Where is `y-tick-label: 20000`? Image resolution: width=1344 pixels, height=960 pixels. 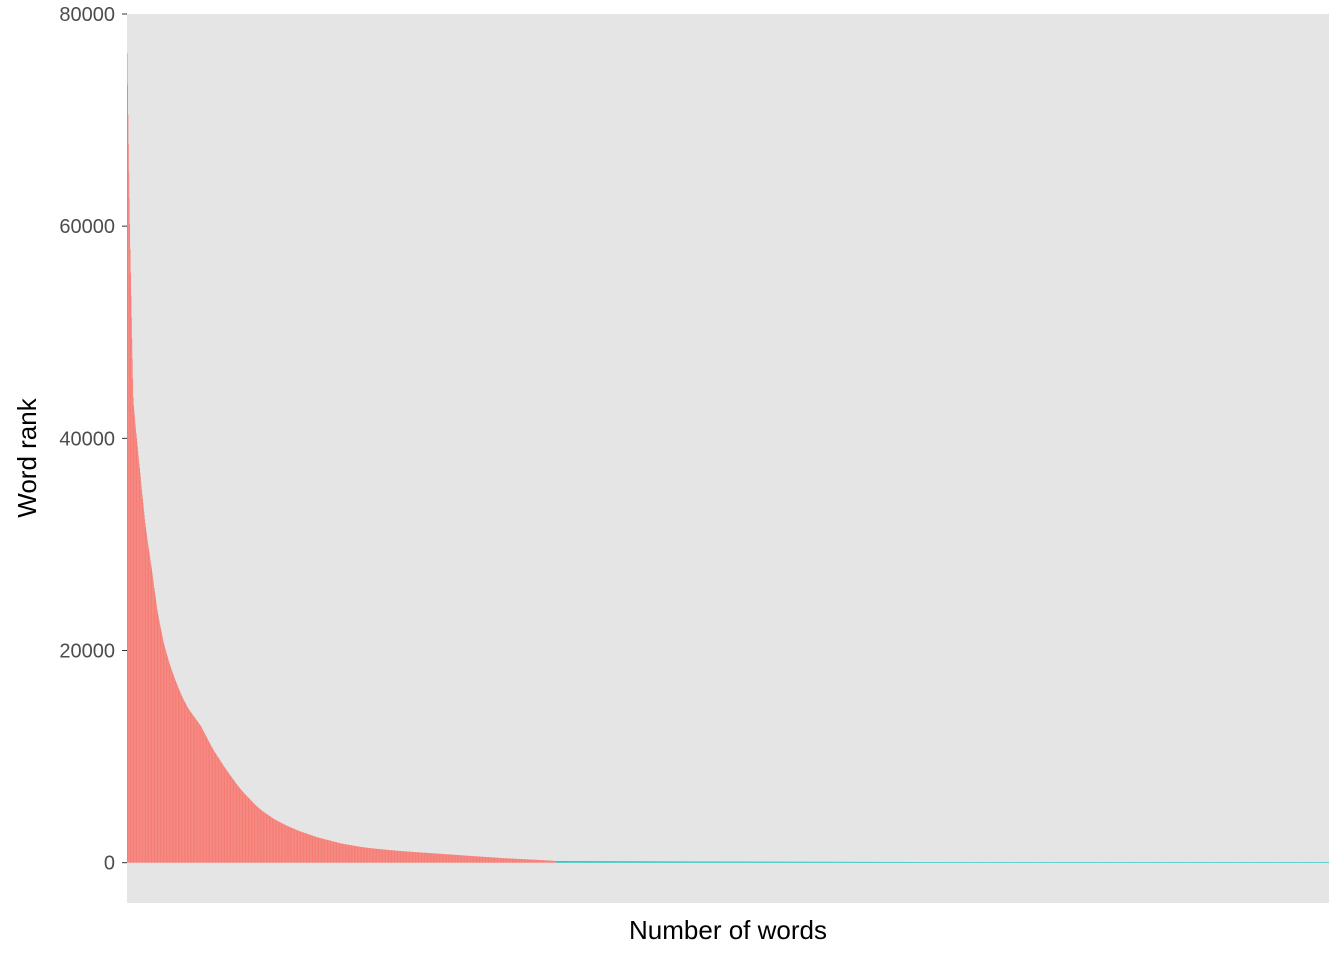
y-tick-label: 20000 is located at coordinates (87, 652).